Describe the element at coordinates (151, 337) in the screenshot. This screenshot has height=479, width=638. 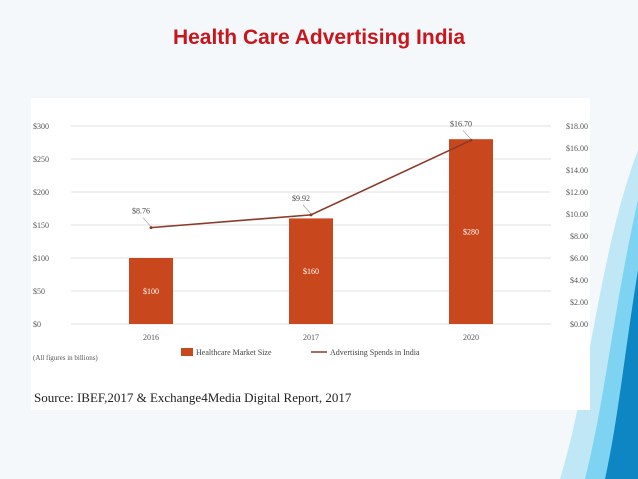
I see `x-tick-label: 2016` at that location.